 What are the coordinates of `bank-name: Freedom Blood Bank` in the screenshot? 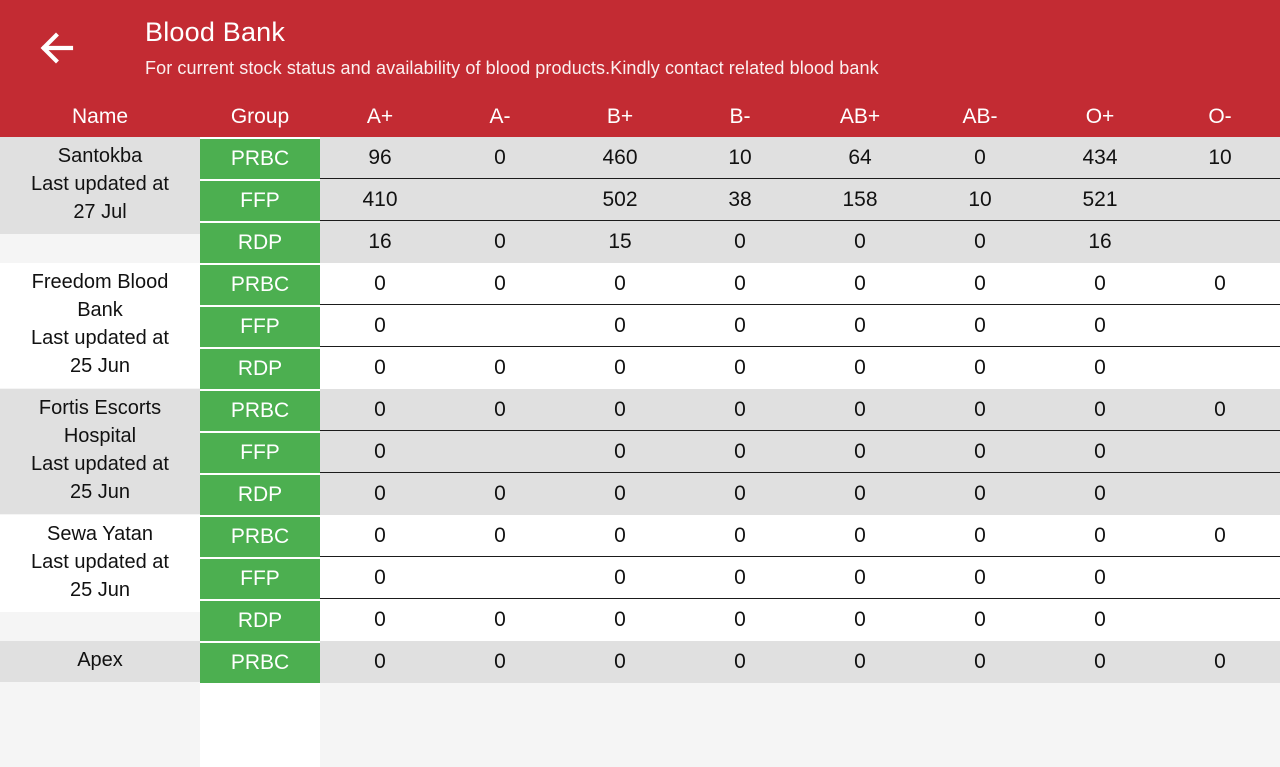 It's located at (100, 296).